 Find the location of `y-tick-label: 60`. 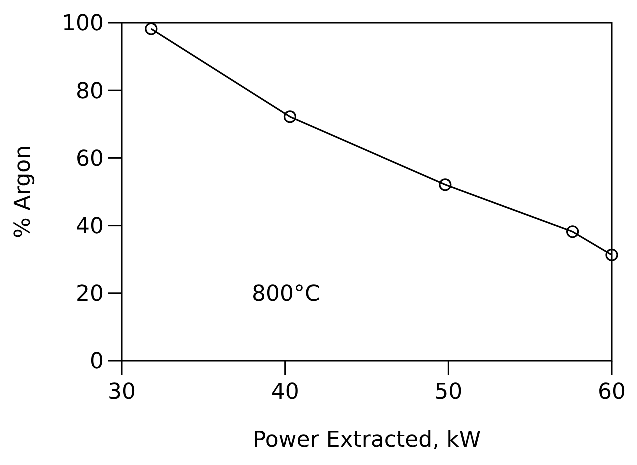

y-tick-label: 60 is located at coordinates (90, 159).